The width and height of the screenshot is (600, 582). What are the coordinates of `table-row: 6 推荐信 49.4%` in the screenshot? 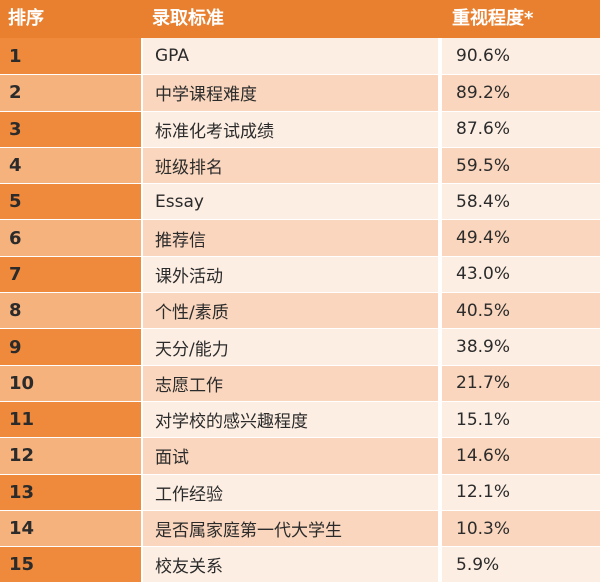 It's located at (300, 237).